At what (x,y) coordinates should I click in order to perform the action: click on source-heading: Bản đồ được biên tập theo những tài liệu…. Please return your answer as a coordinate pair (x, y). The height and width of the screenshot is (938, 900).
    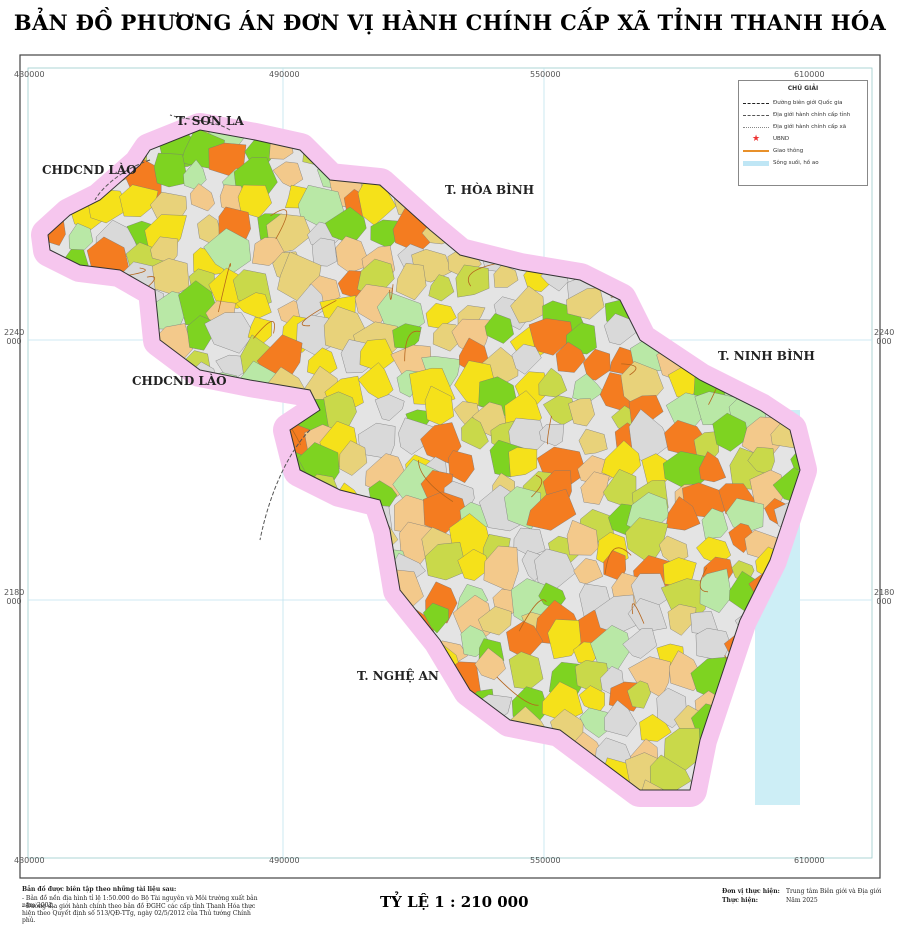
    Looking at the image, I should click on (99, 889).